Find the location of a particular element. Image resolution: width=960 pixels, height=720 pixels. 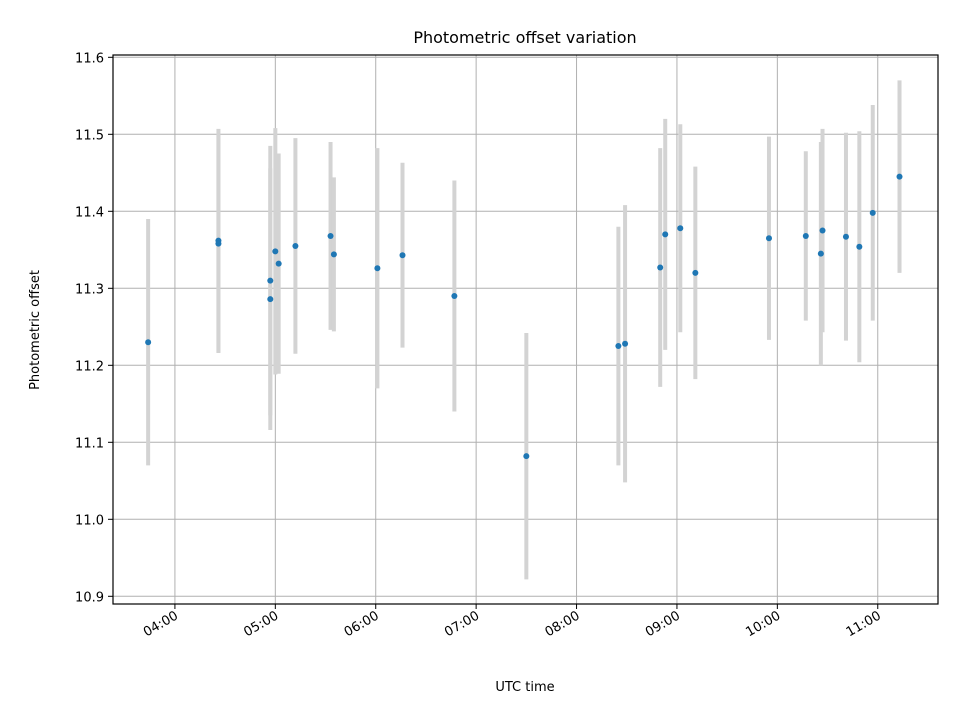

y-tick-label: 11.6 is located at coordinates (89, 58).